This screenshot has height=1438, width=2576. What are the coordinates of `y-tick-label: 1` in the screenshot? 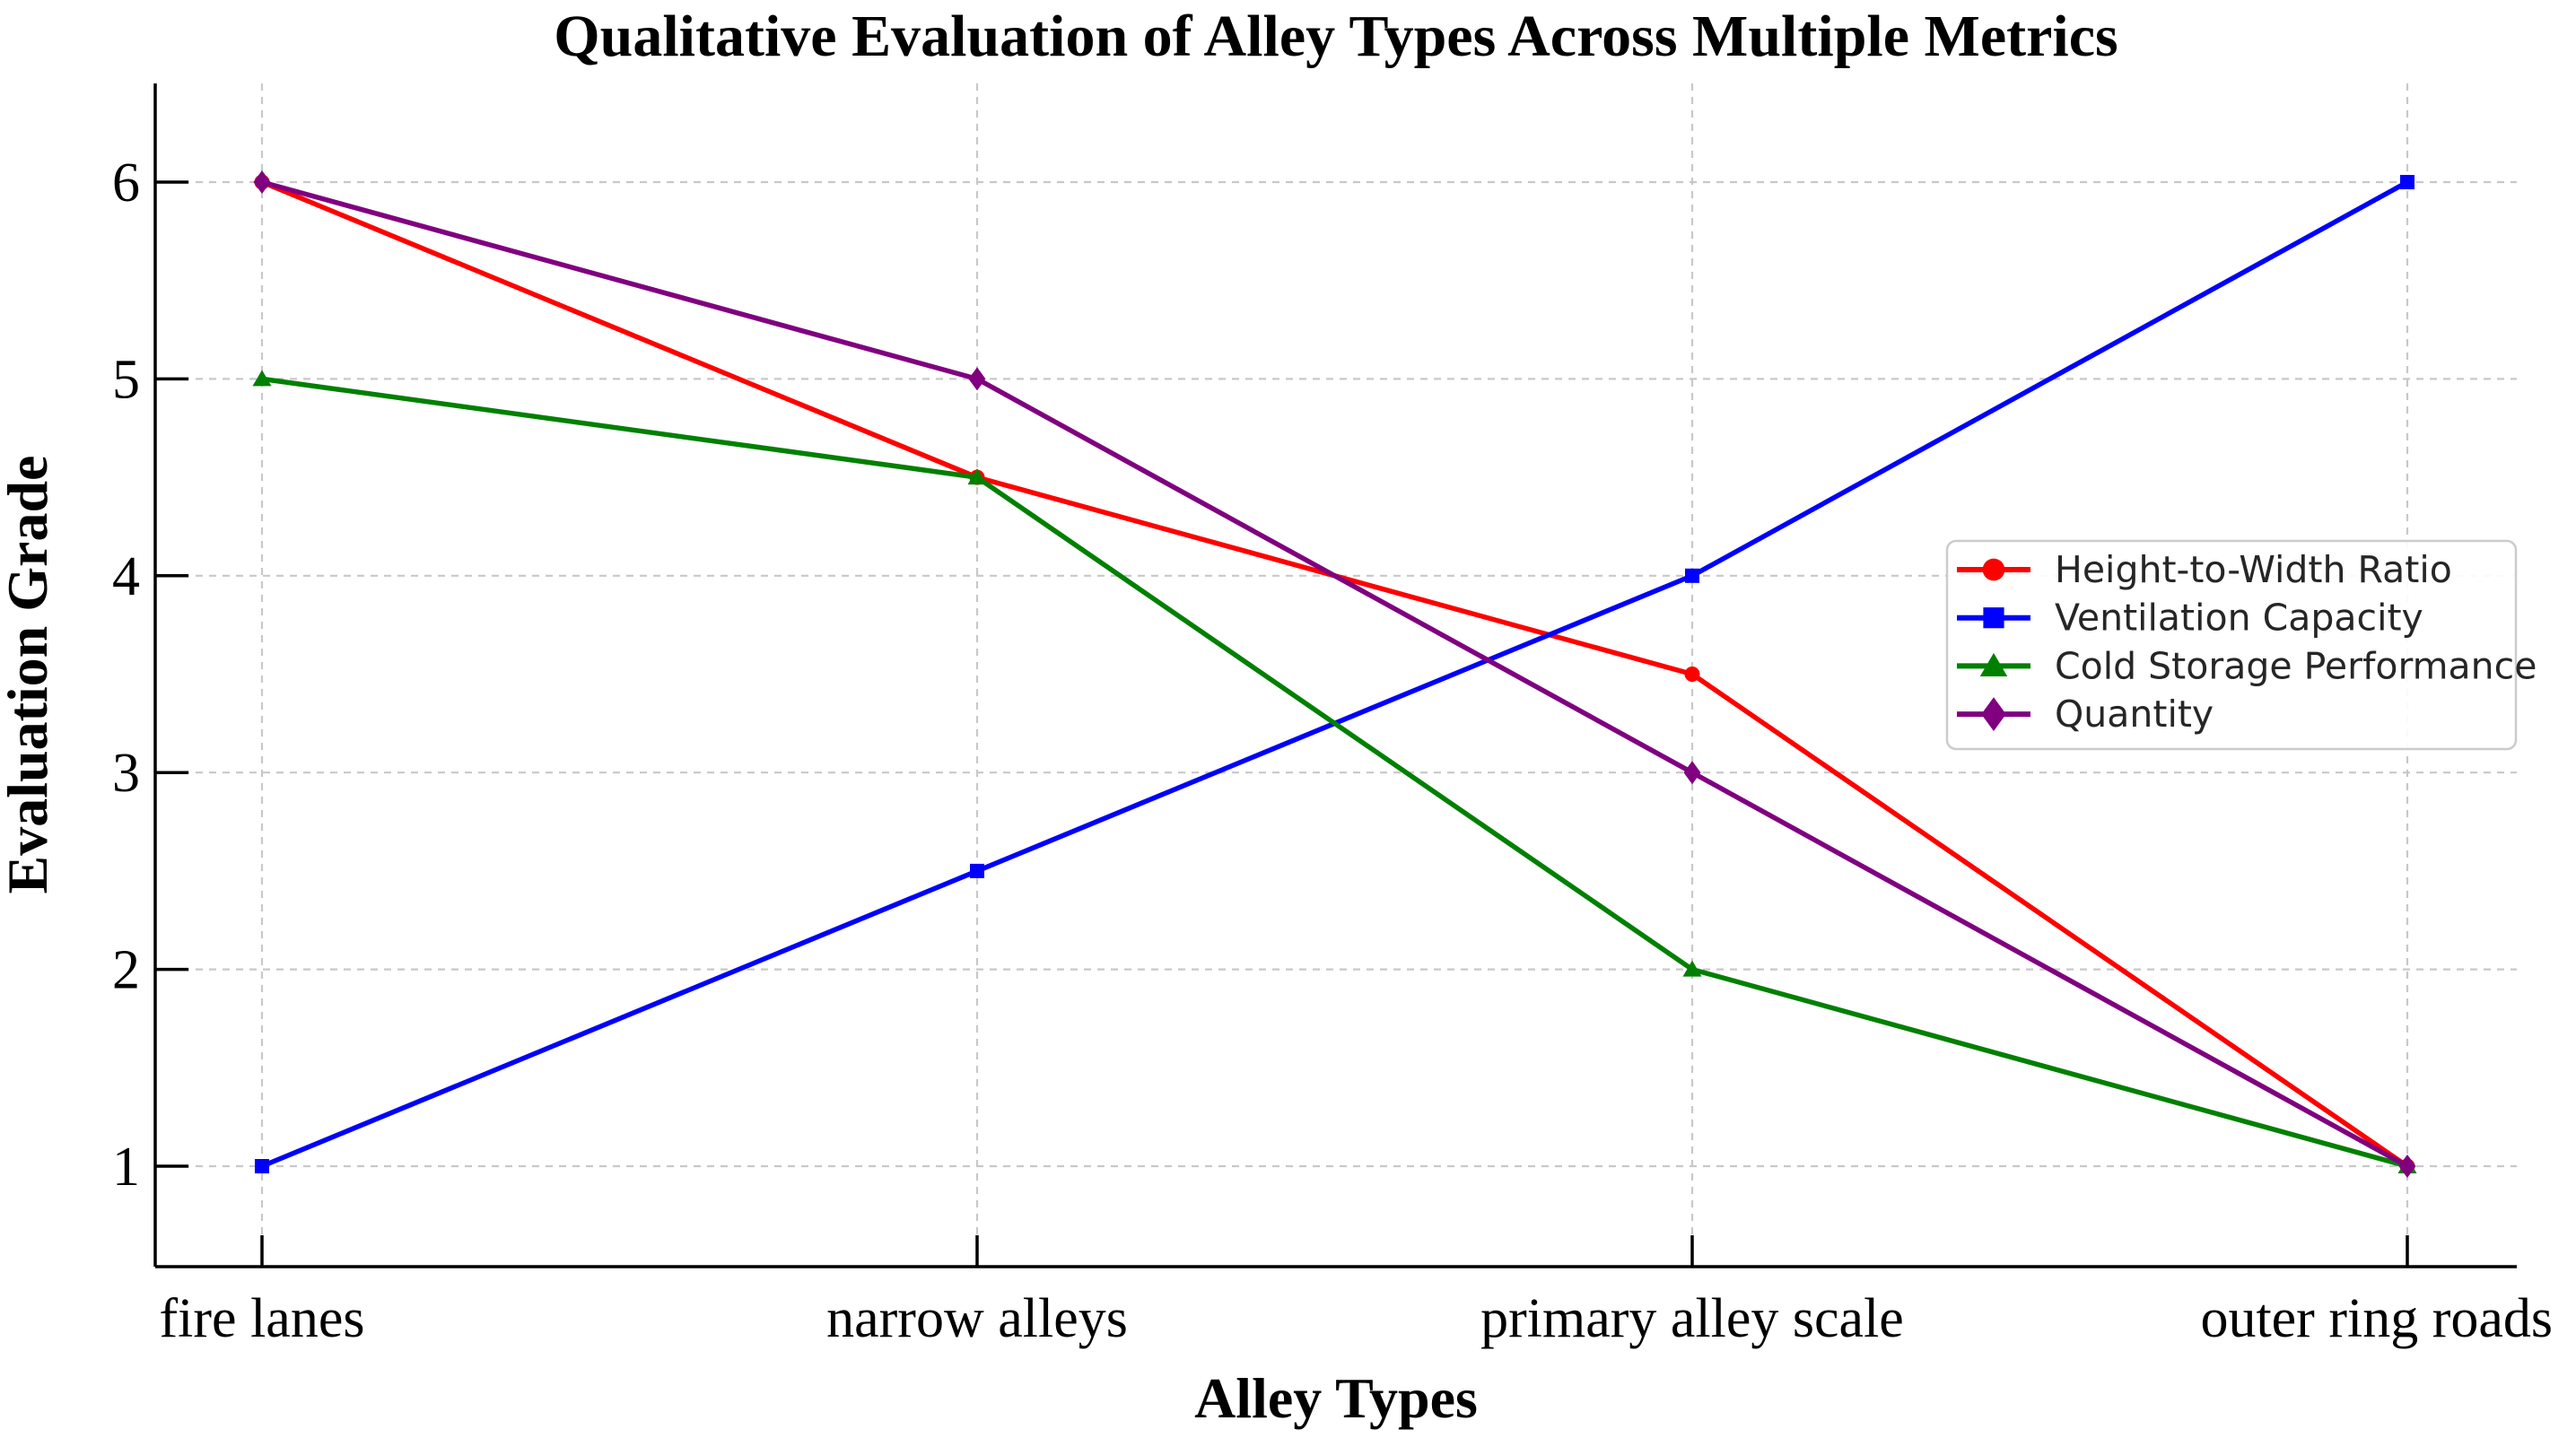 It's located at (126, 1167).